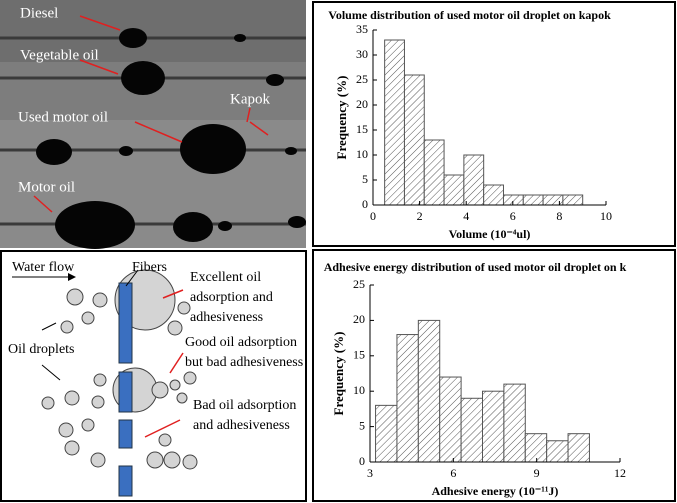  I want to click on x-tick-label: 2, so click(420, 216).